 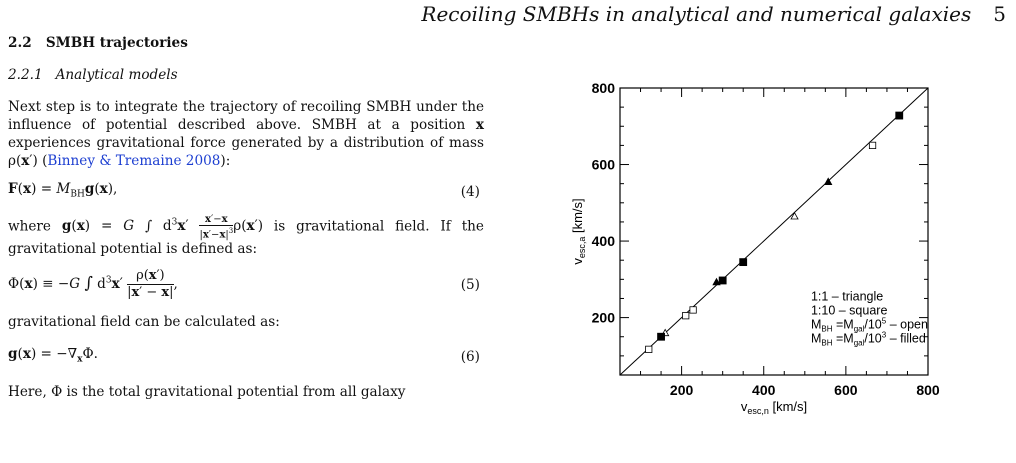 What do you see at coordinates (849, 310) in the screenshot?
I see `legend-entry: 1:10 – square` at bounding box center [849, 310].